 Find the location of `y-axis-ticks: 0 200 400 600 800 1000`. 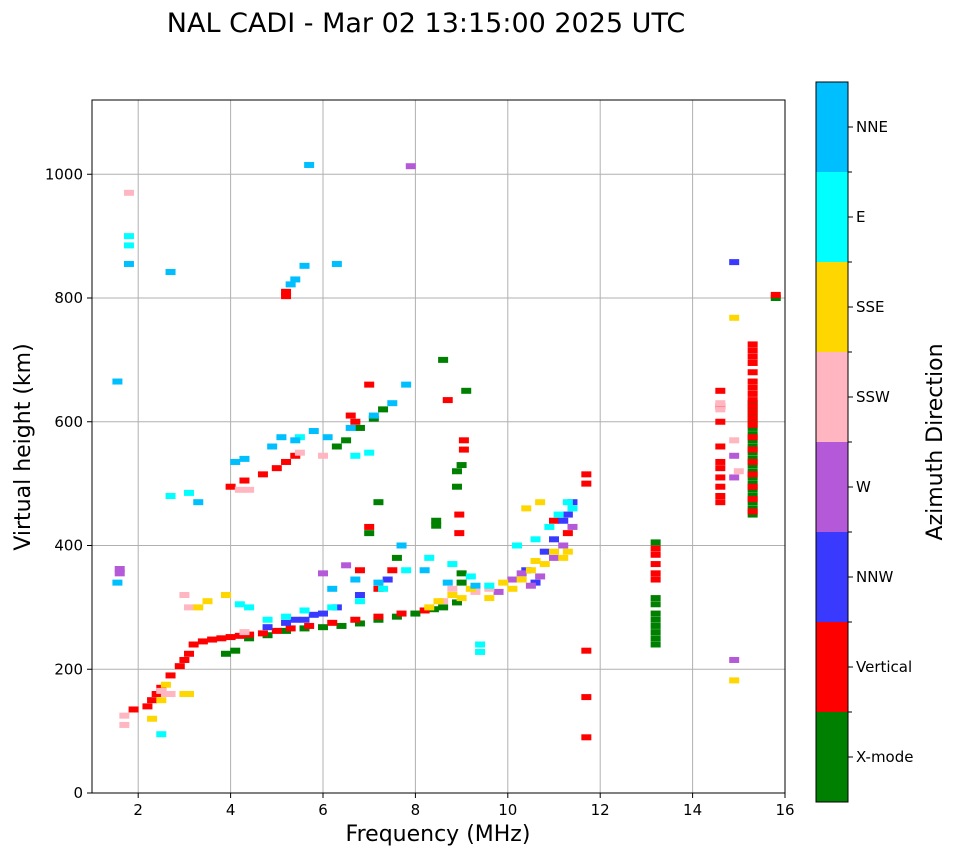

y-axis-ticks: 0 200 400 600 800 1000 is located at coordinates (68, 483).